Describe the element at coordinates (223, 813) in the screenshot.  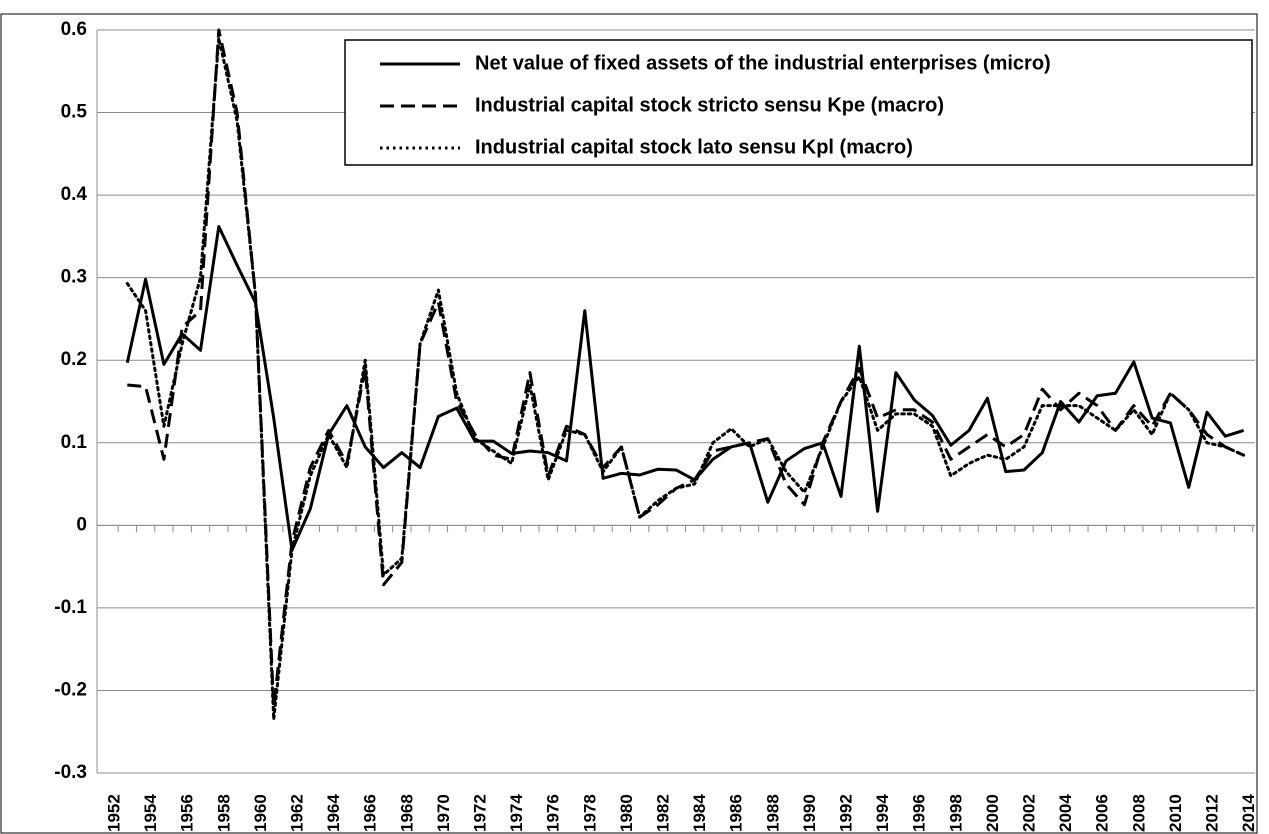
I see `x-tick-label: 1958` at that location.